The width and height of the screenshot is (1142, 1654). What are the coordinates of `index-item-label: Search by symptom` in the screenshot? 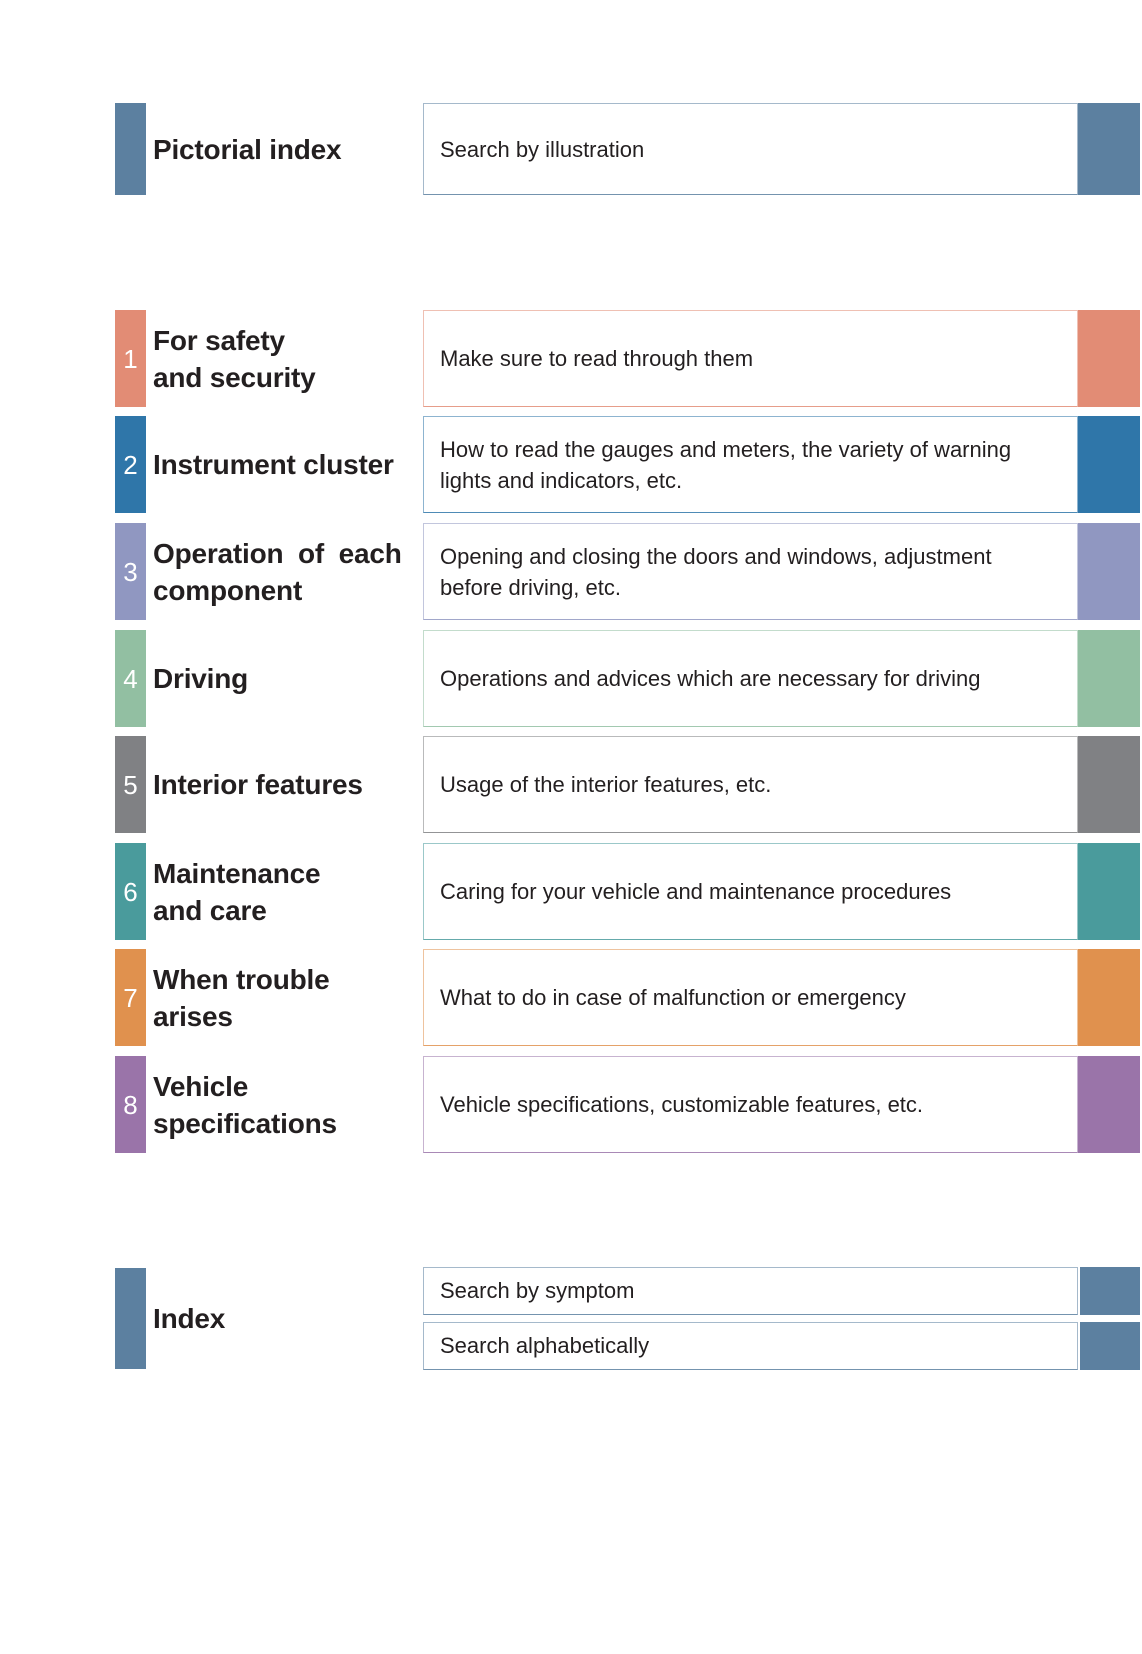 It's located at (537, 1290).